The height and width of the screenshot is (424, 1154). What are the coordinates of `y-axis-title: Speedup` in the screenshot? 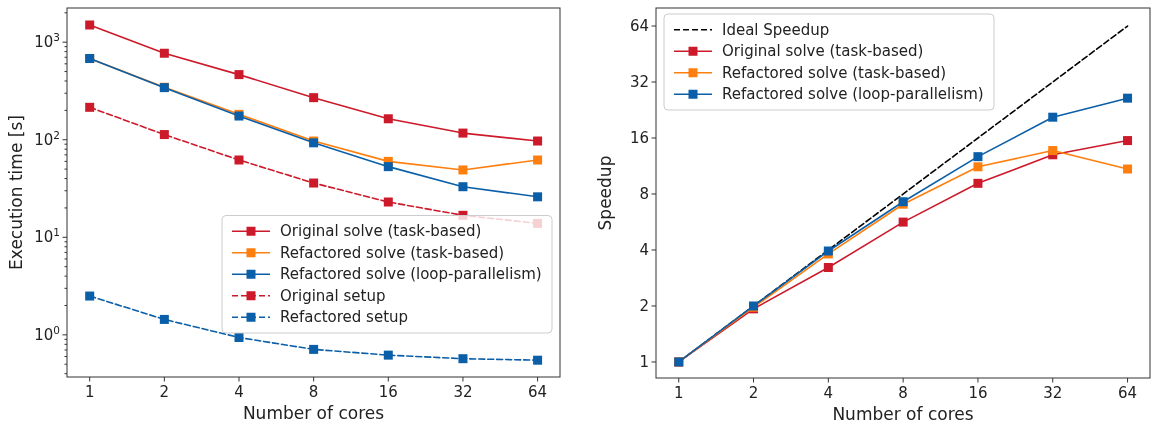 It's located at (605, 193).